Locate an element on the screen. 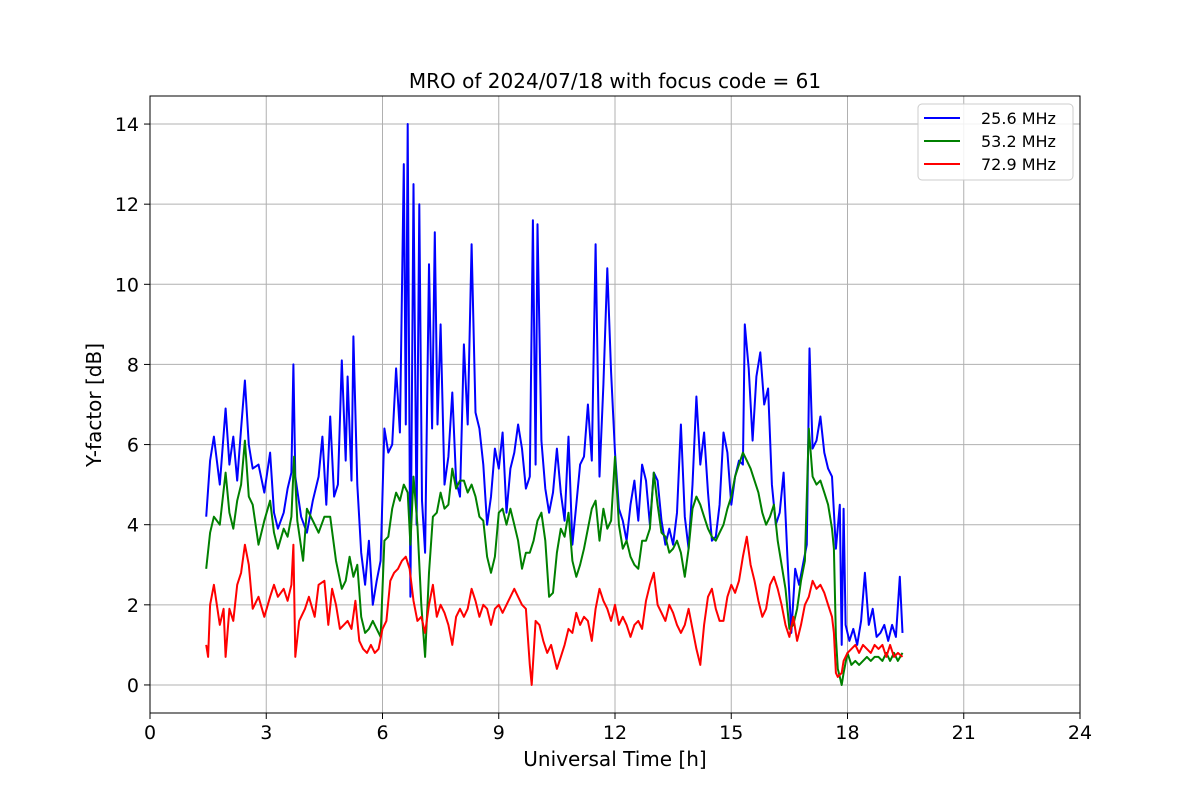 The width and height of the screenshot is (1200, 800). x-tick-label: 24 is located at coordinates (1080, 733).